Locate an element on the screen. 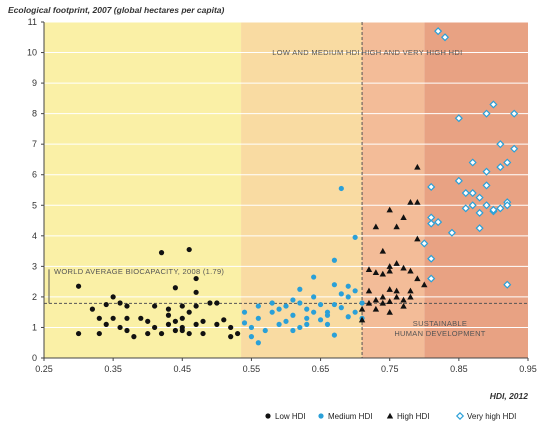  x-tick-label-0.95: 0.95 is located at coordinates (528, 369).